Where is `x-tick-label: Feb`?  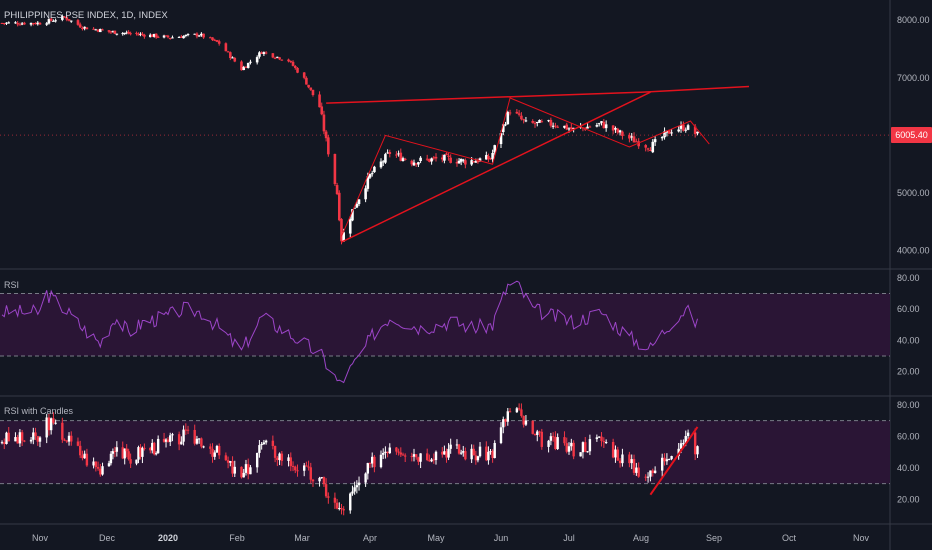
x-tick-label: Feb is located at coordinates (237, 538).